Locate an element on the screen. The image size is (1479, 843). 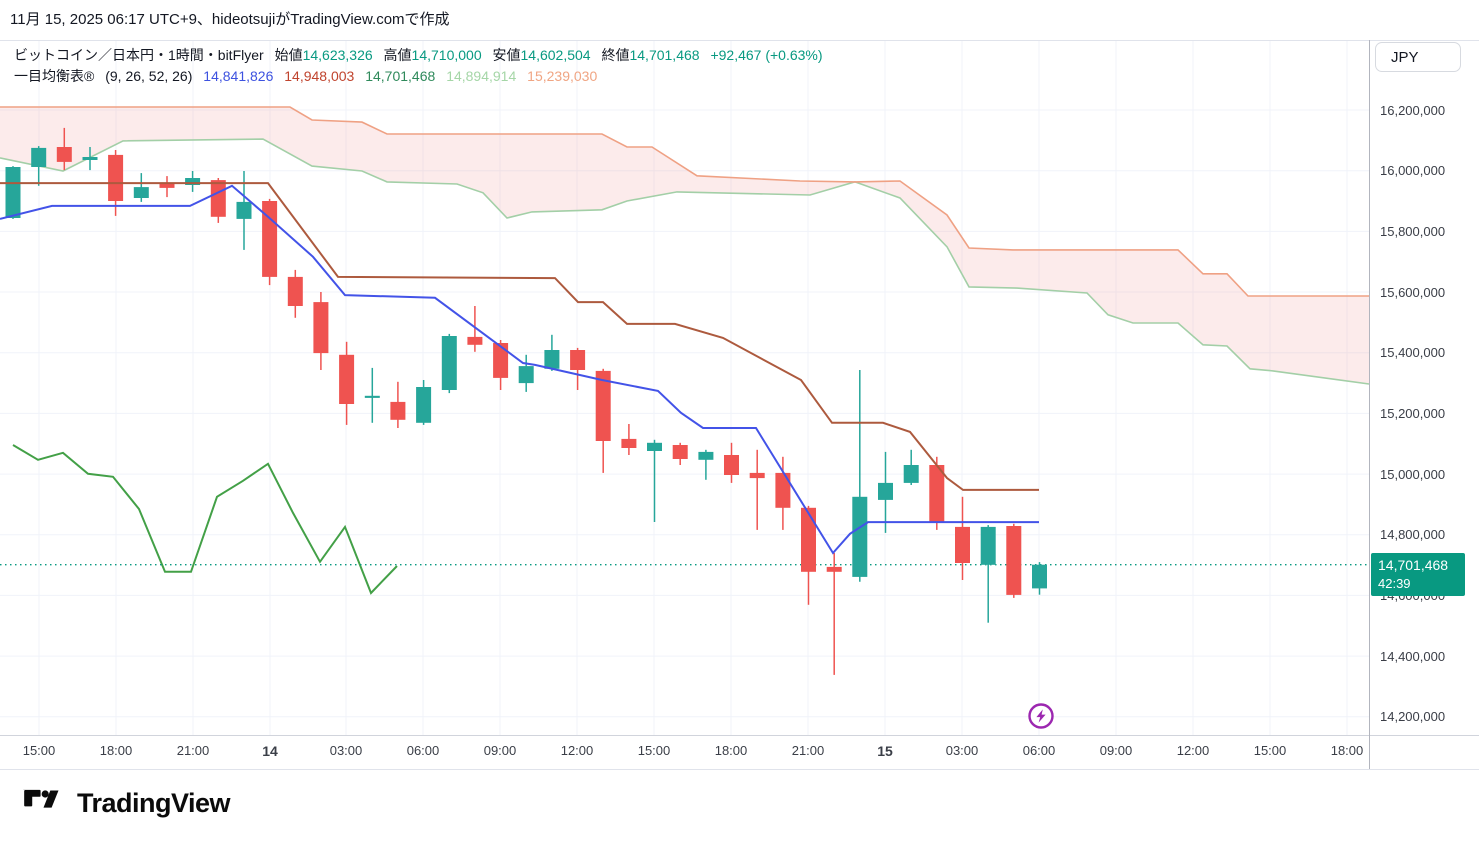
open-value: 14,623,326 is located at coordinates (337, 55).